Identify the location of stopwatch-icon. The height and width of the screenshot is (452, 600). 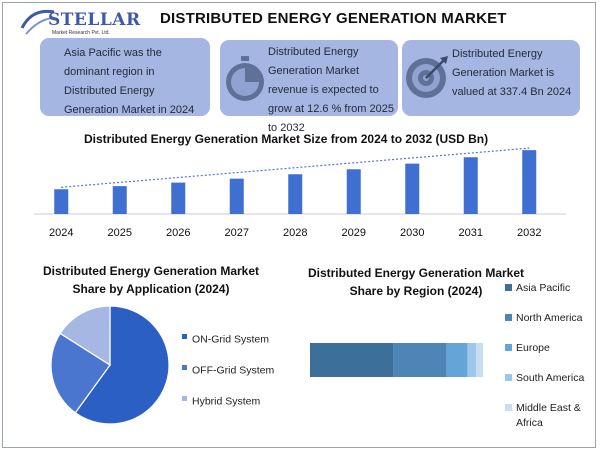
(245, 78).